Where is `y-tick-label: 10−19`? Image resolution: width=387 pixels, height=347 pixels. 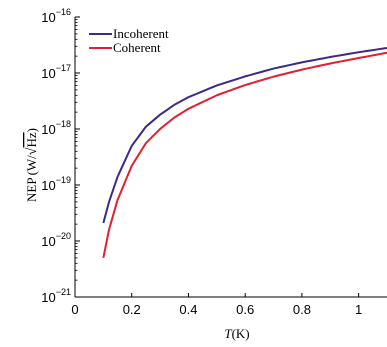 y-tick-label: 10−19 is located at coordinates (56, 184).